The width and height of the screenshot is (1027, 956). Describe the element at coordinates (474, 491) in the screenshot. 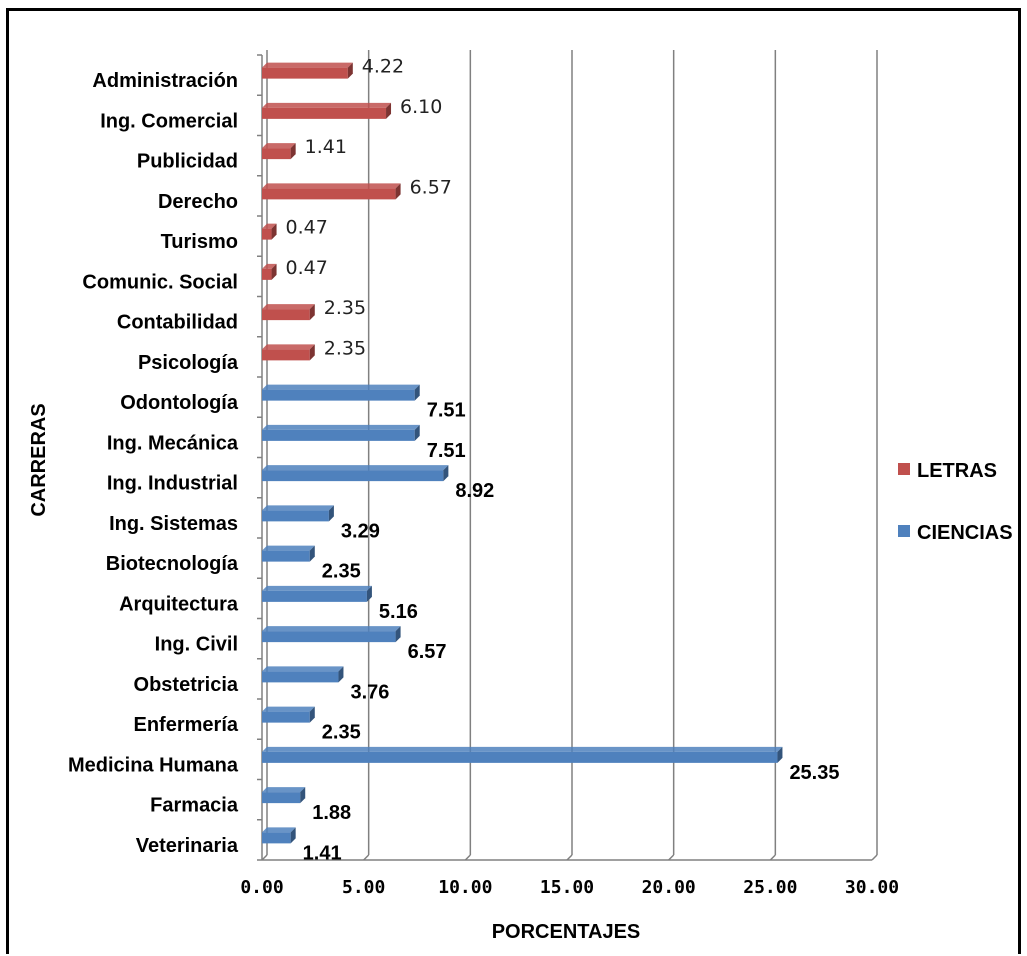

I see `value-label: 8.92` at that location.